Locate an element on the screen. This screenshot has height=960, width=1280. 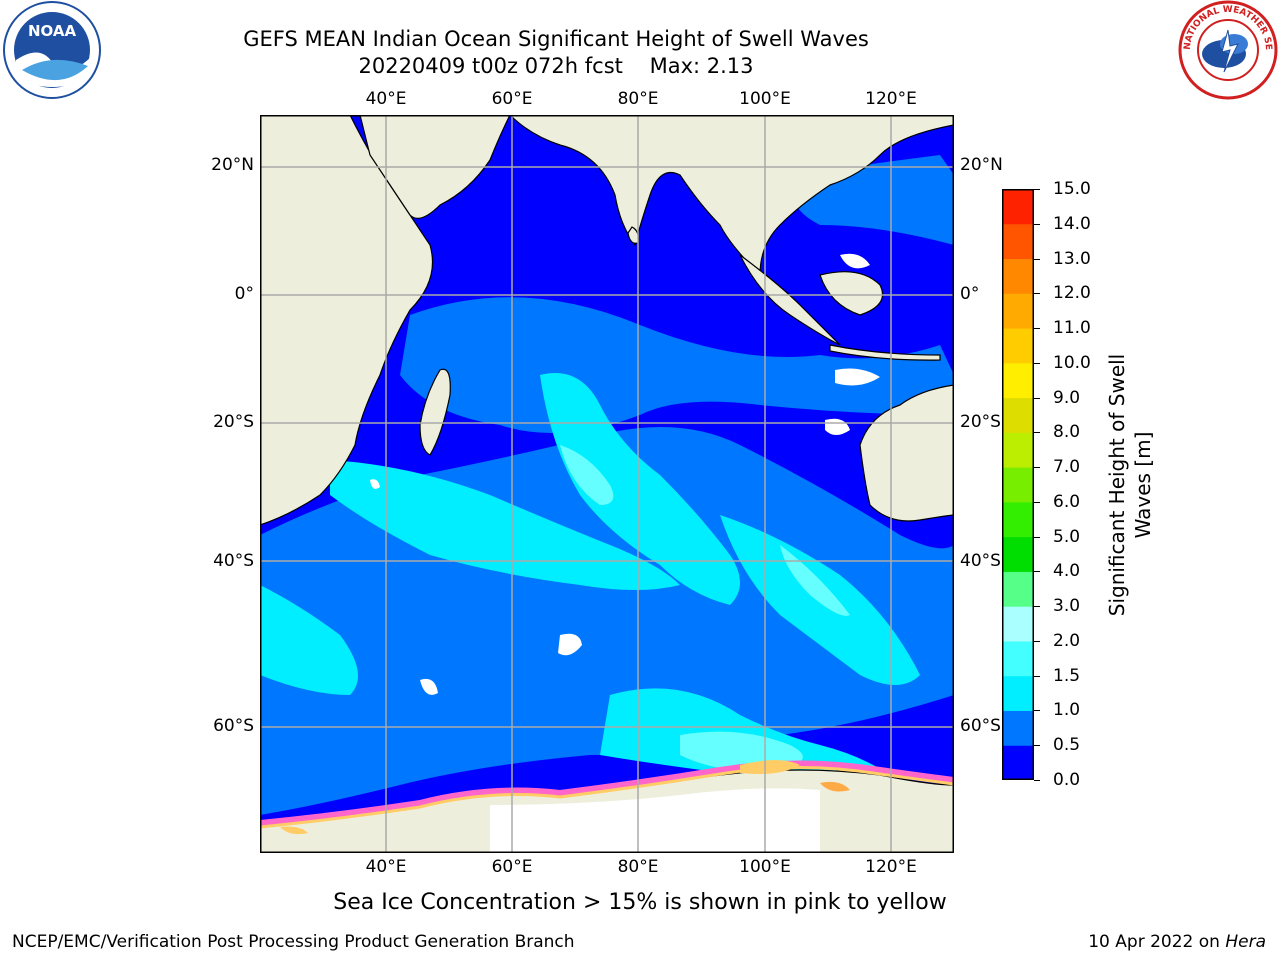
date-machine: Hera is located at coordinates (1245, 942).